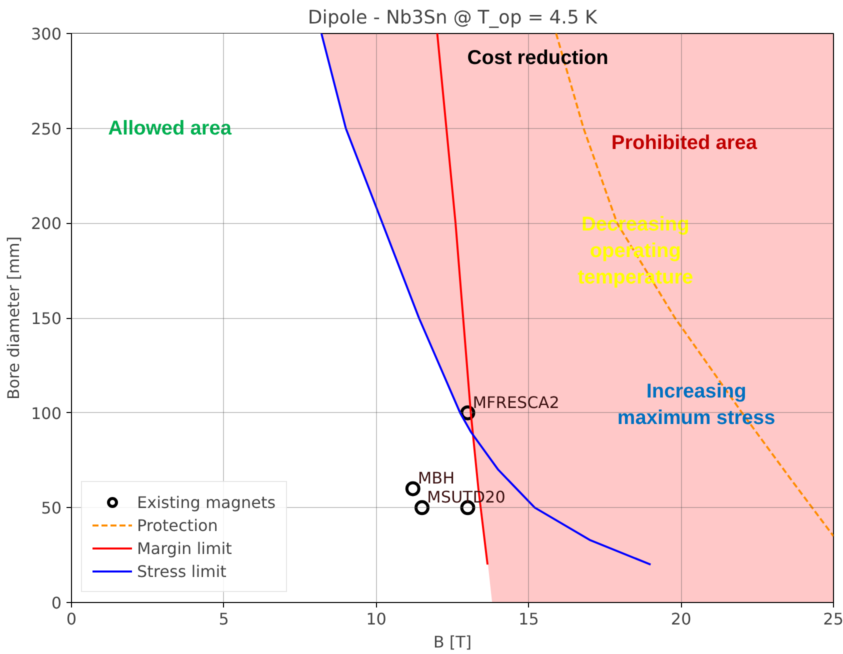  What do you see at coordinates (46, 128) in the screenshot?
I see `y-tick-label: 250` at bounding box center [46, 128].